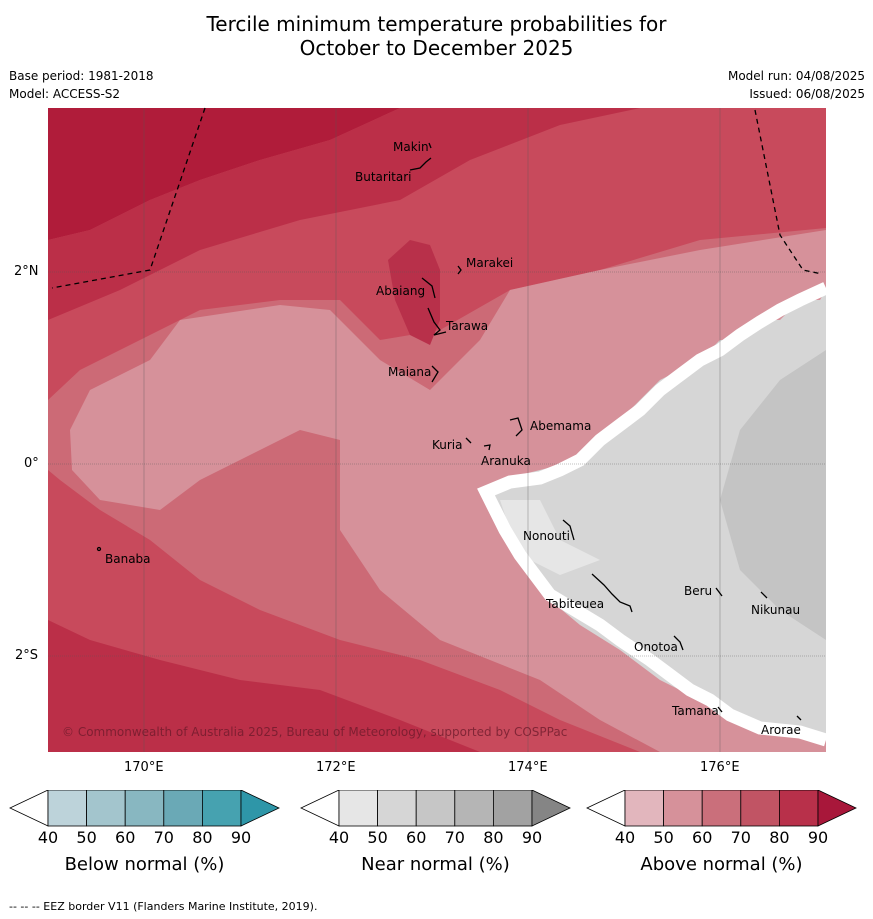  Describe the element at coordinates (807, 94) in the screenshot. I see `issued-date: Issued: 06/08/2025` at that location.